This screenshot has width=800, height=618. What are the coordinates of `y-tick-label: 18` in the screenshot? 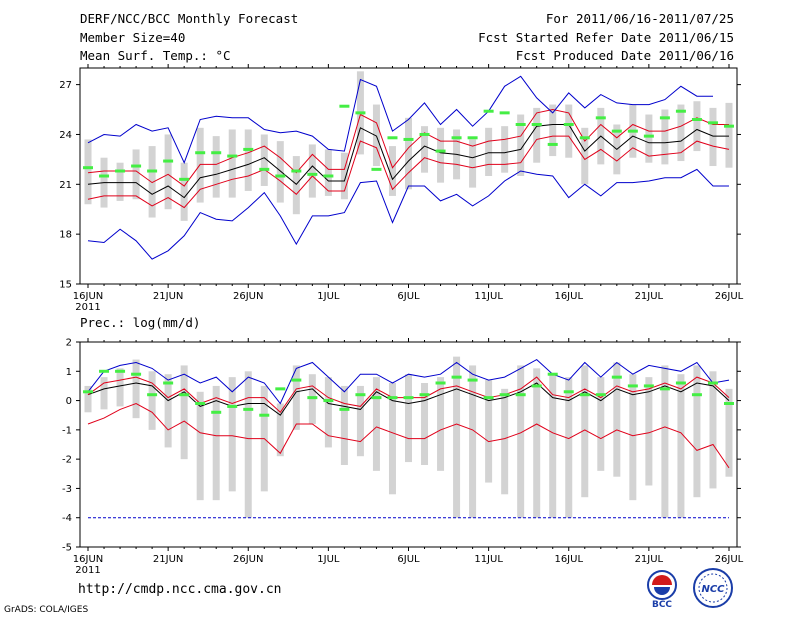 It's located at (65, 235).